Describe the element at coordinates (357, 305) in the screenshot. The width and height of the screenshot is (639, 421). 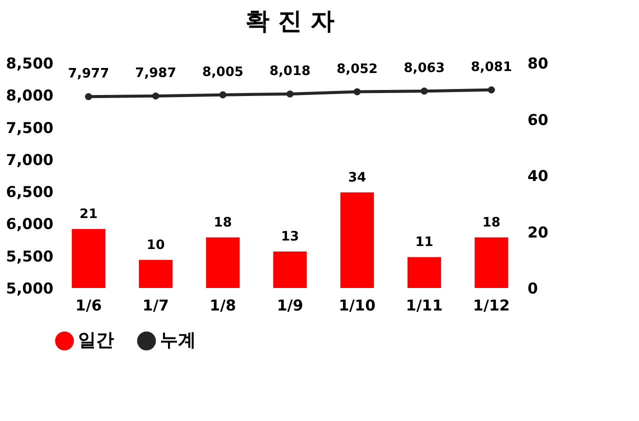
I see `x-tick-label: 1/10` at that location.